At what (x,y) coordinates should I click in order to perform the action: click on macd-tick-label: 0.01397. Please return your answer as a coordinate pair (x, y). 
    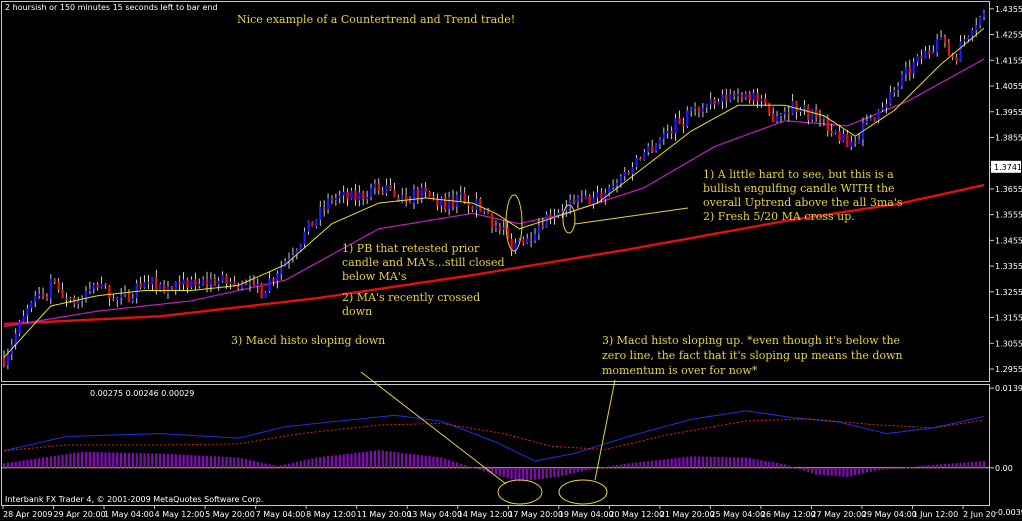
    Looking at the image, I should click on (1008, 388).